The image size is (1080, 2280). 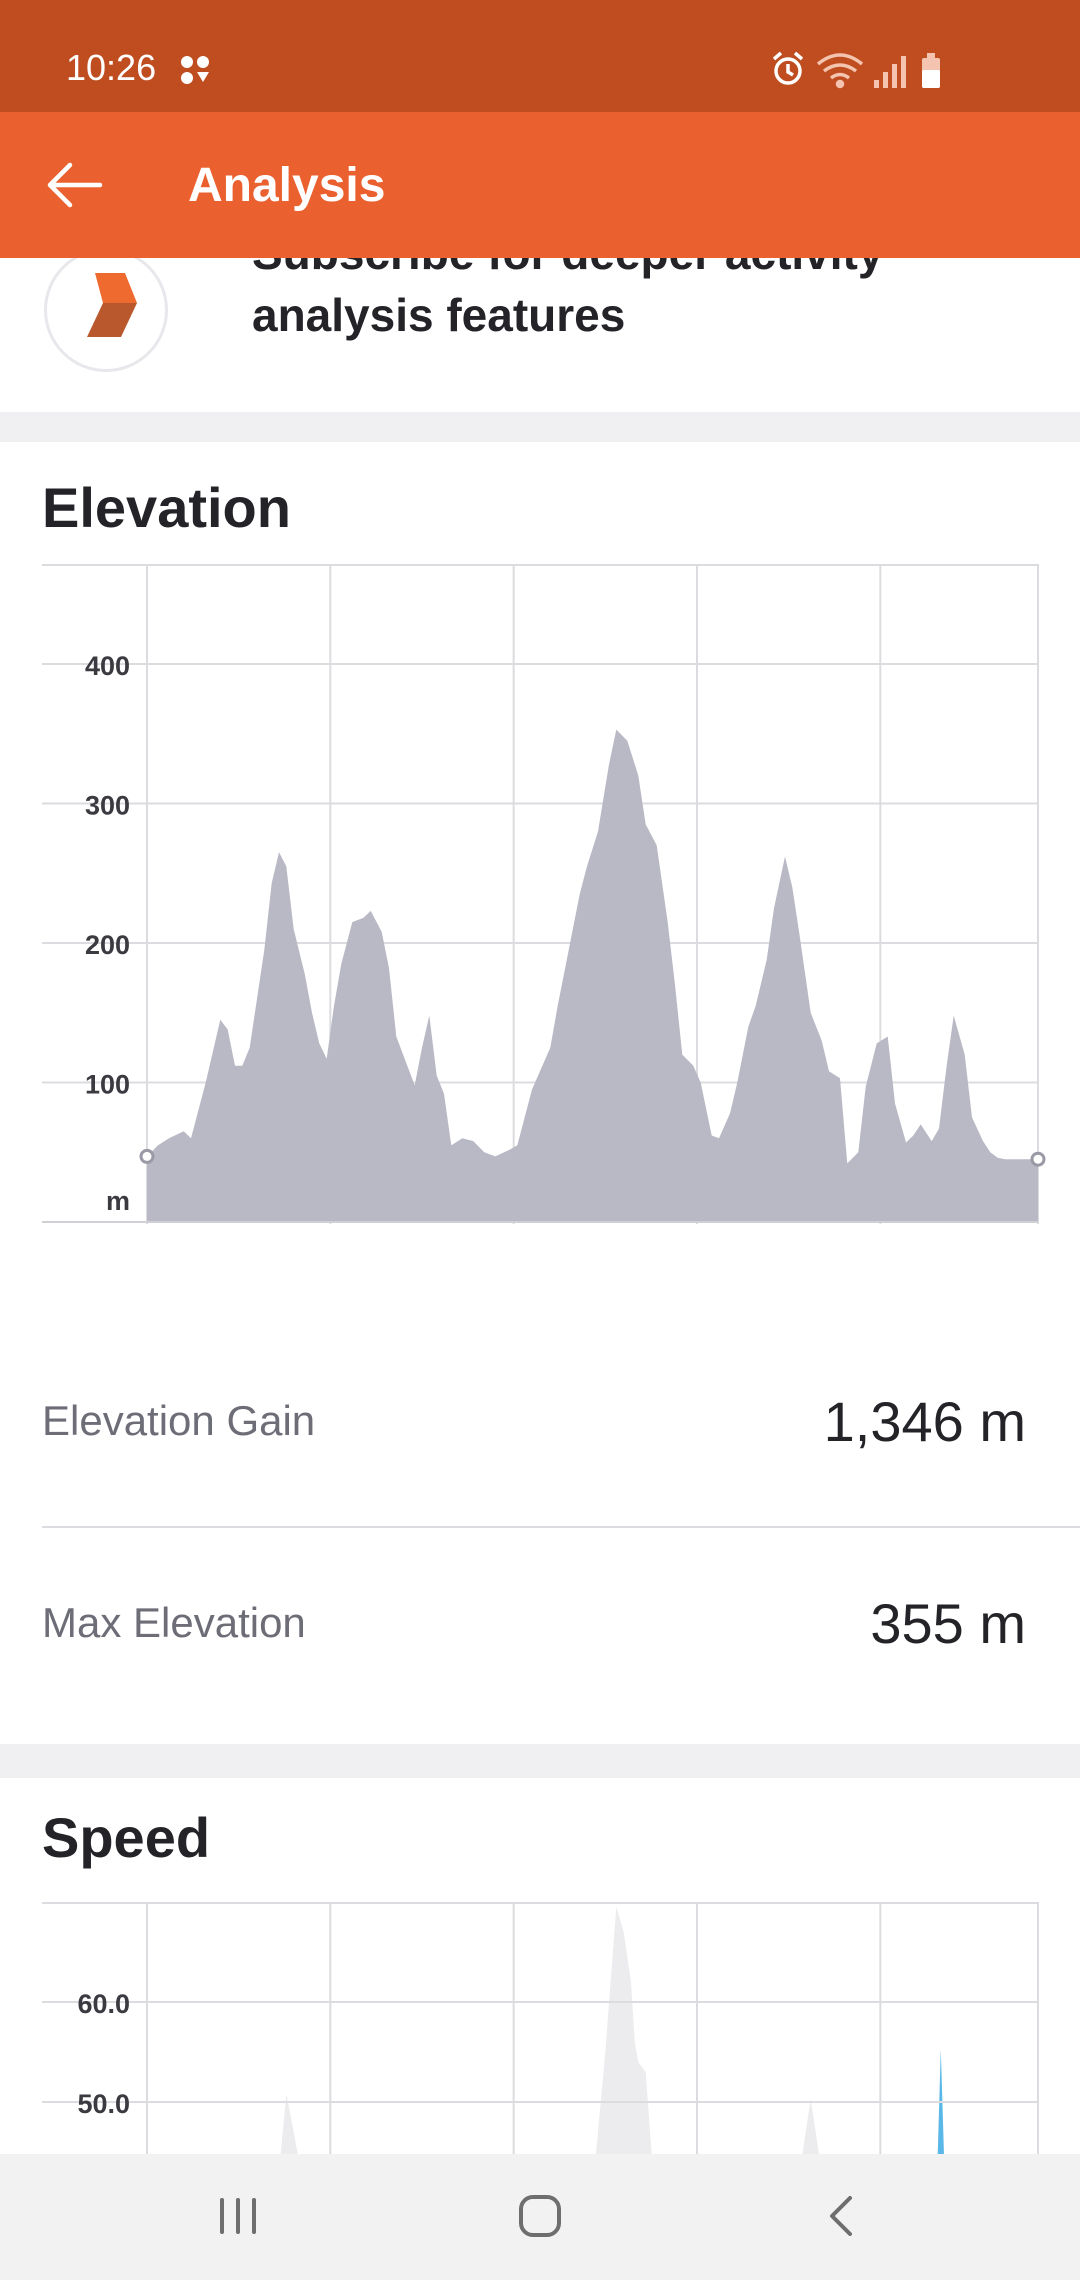 What do you see at coordinates (788, 68) in the screenshot?
I see `alarm-icon` at bounding box center [788, 68].